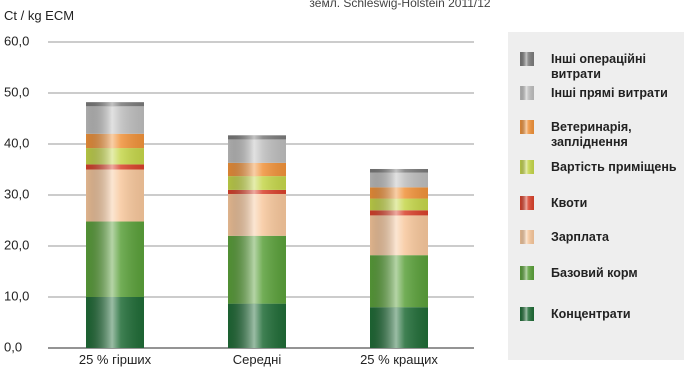 This screenshot has width=684, height=371. I want to click on legend-label: витрати, so click(576, 74).